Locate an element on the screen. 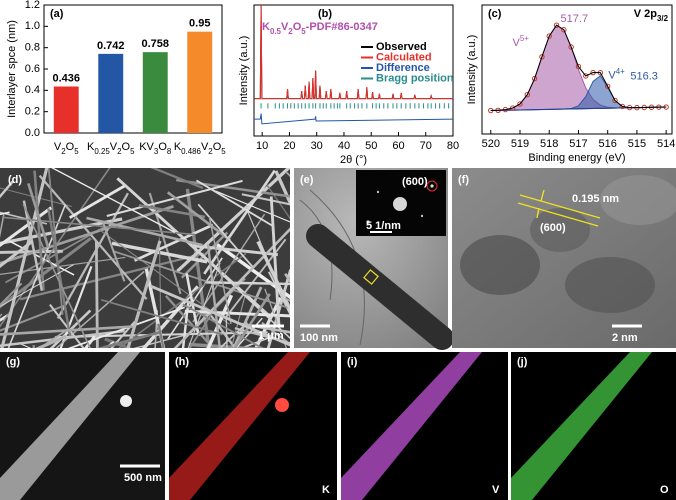 This screenshot has height=500, width=676. x-tick-label: 20 is located at coordinates (289, 146).